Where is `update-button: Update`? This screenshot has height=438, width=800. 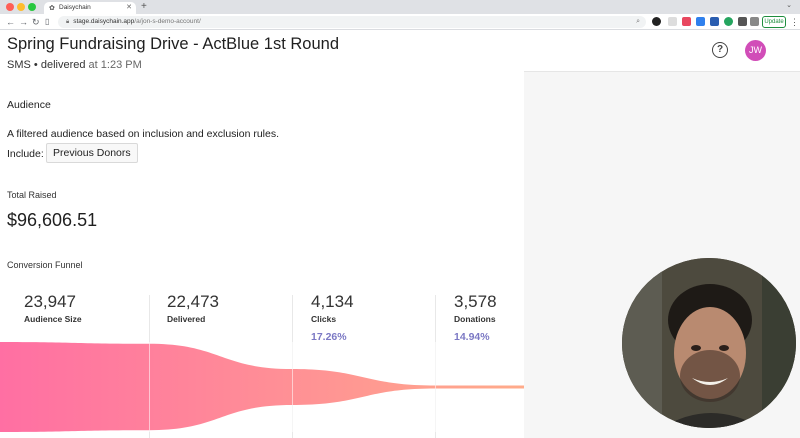 update-button: Update is located at coordinates (774, 22).